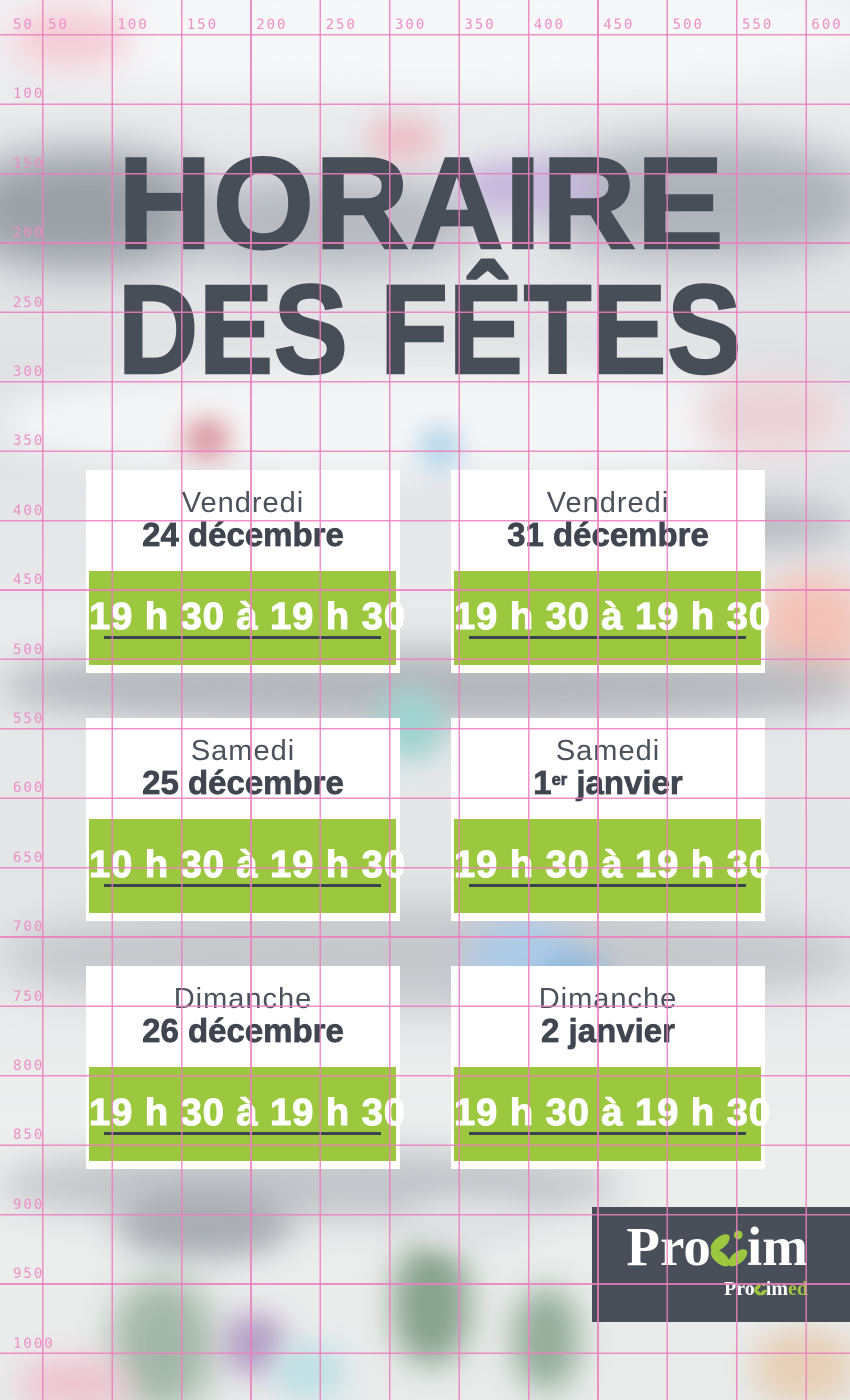 The height and width of the screenshot is (1400, 850). What do you see at coordinates (243, 1030) in the screenshot?
I see `date-label: 26 décembre` at bounding box center [243, 1030].